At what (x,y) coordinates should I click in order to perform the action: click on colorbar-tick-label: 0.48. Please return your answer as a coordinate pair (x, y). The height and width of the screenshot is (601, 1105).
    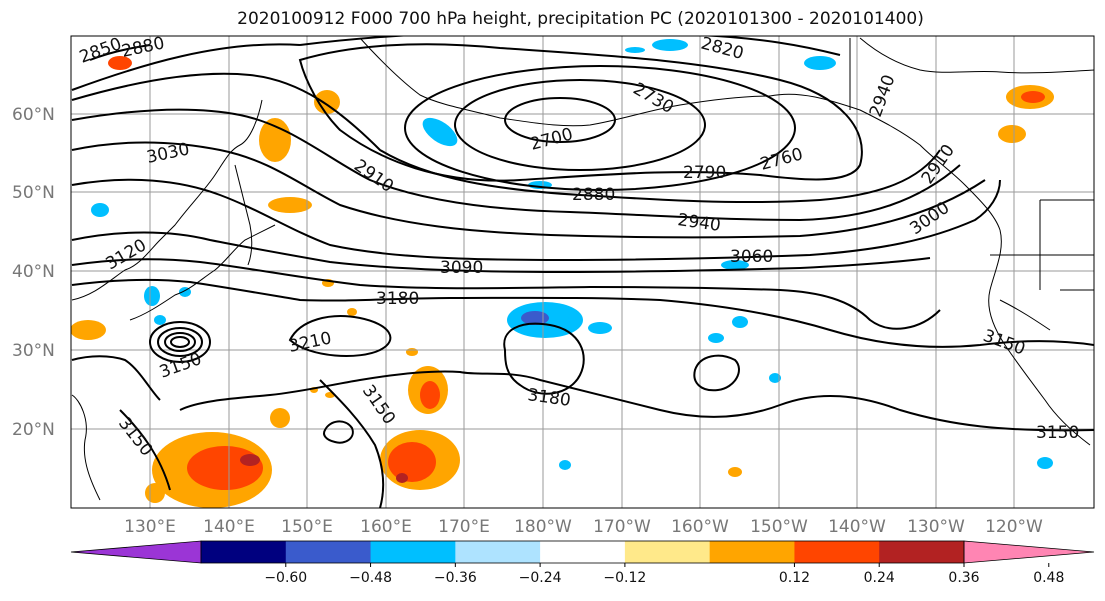
    Looking at the image, I should click on (1048, 578).